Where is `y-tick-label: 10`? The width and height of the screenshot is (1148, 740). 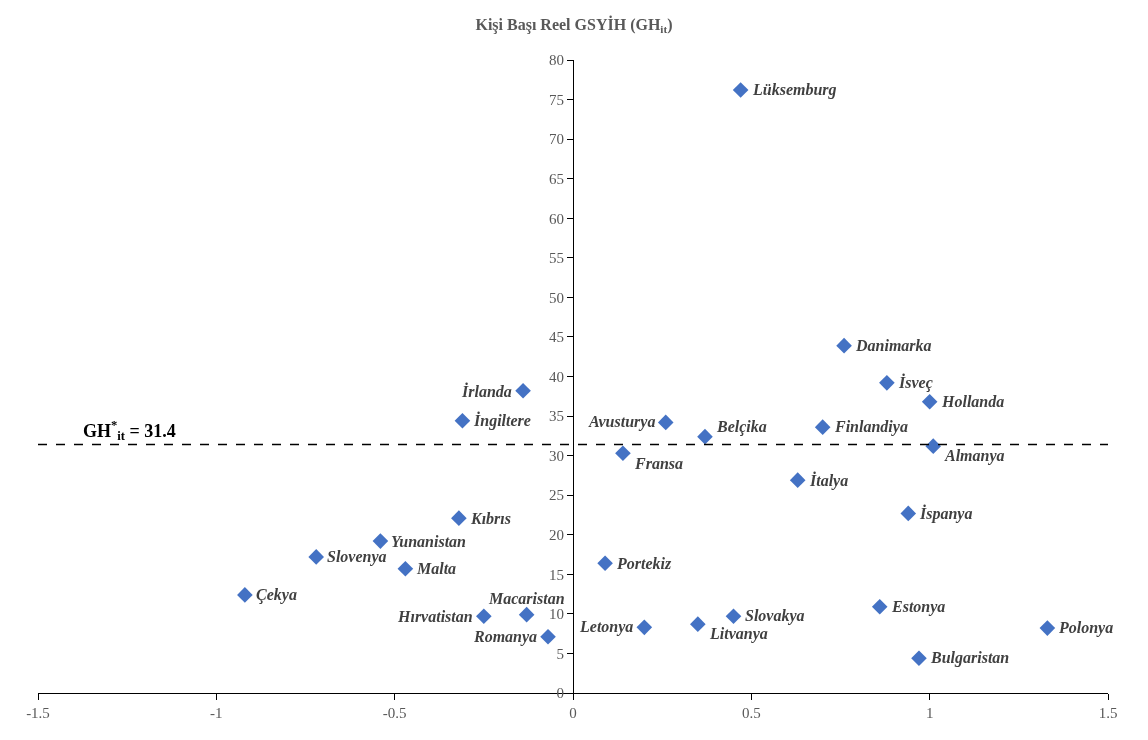 y-tick-label: 10 is located at coordinates (556, 614).